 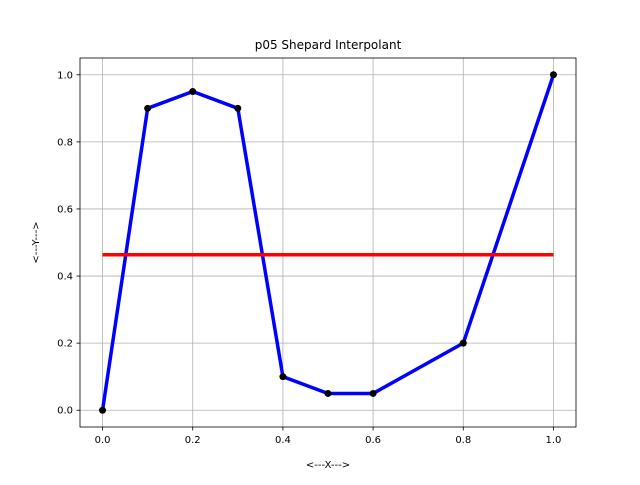 I want to click on y-tick-label: 0.4, so click(x=65, y=277).